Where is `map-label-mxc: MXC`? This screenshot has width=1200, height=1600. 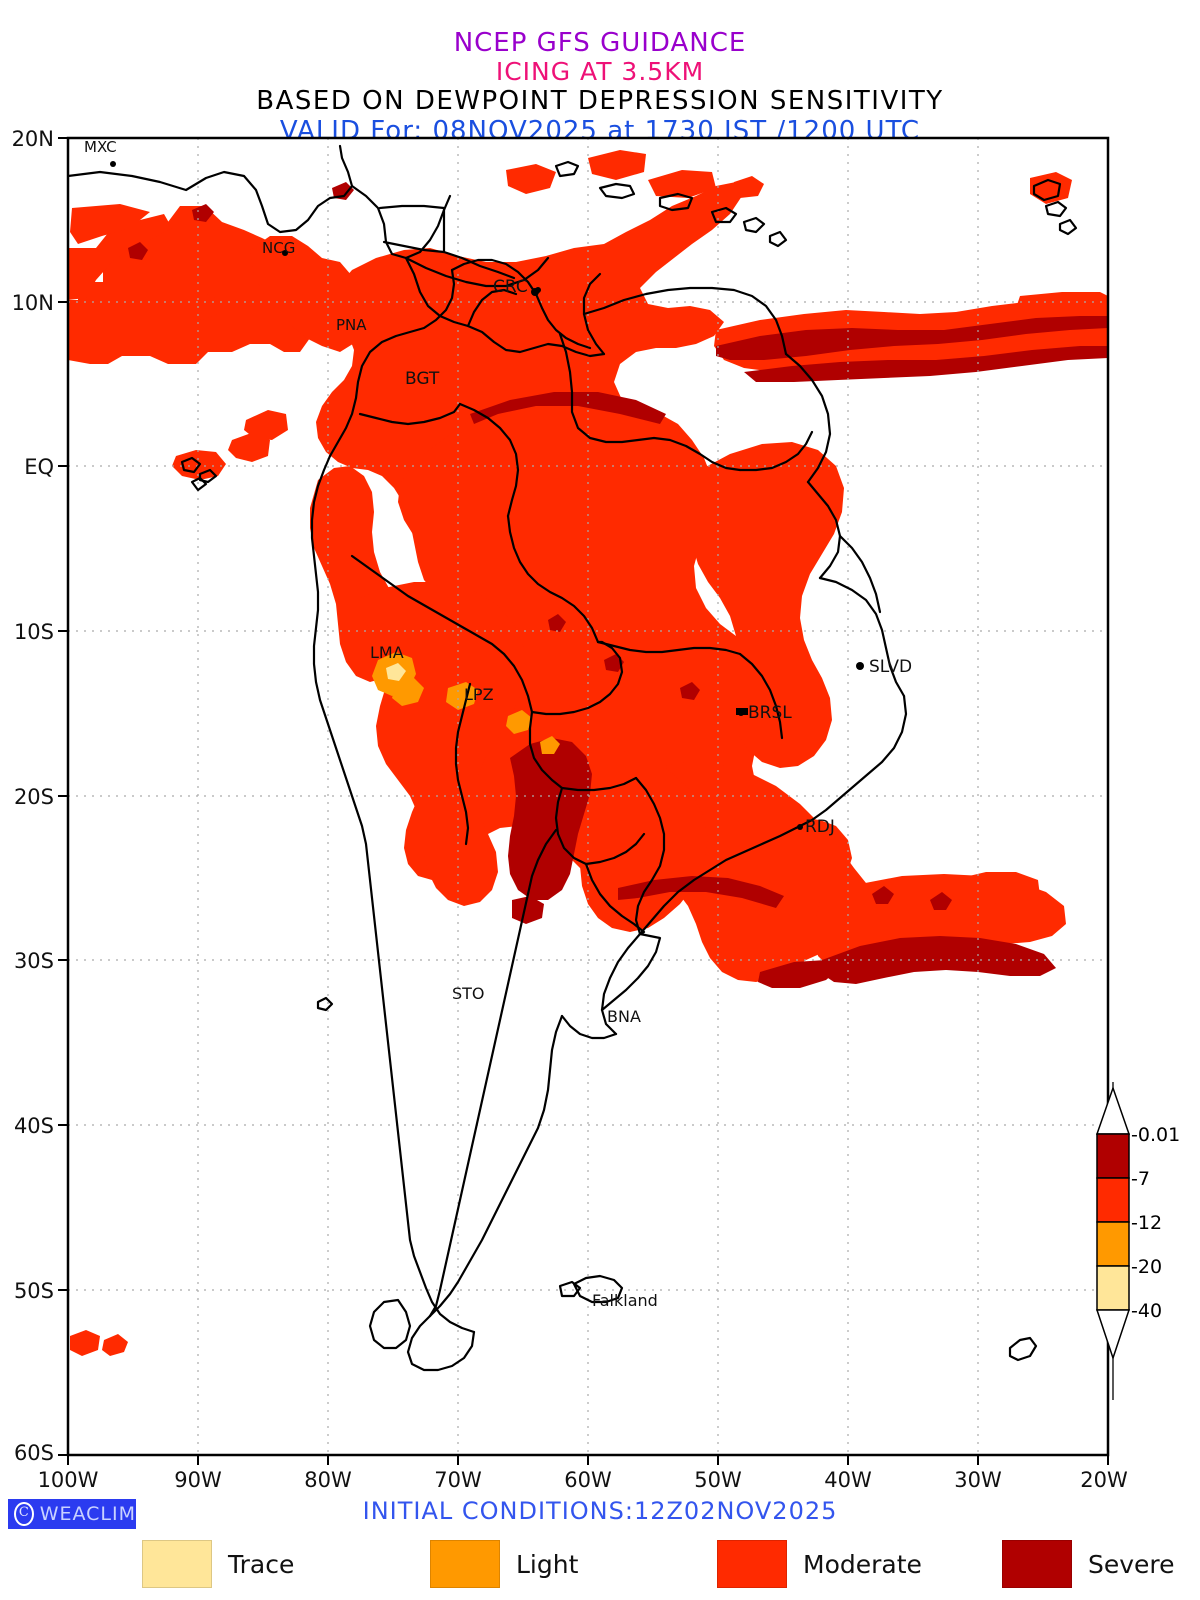 map-label-mxc: MXC is located at coordinates (100, 147).